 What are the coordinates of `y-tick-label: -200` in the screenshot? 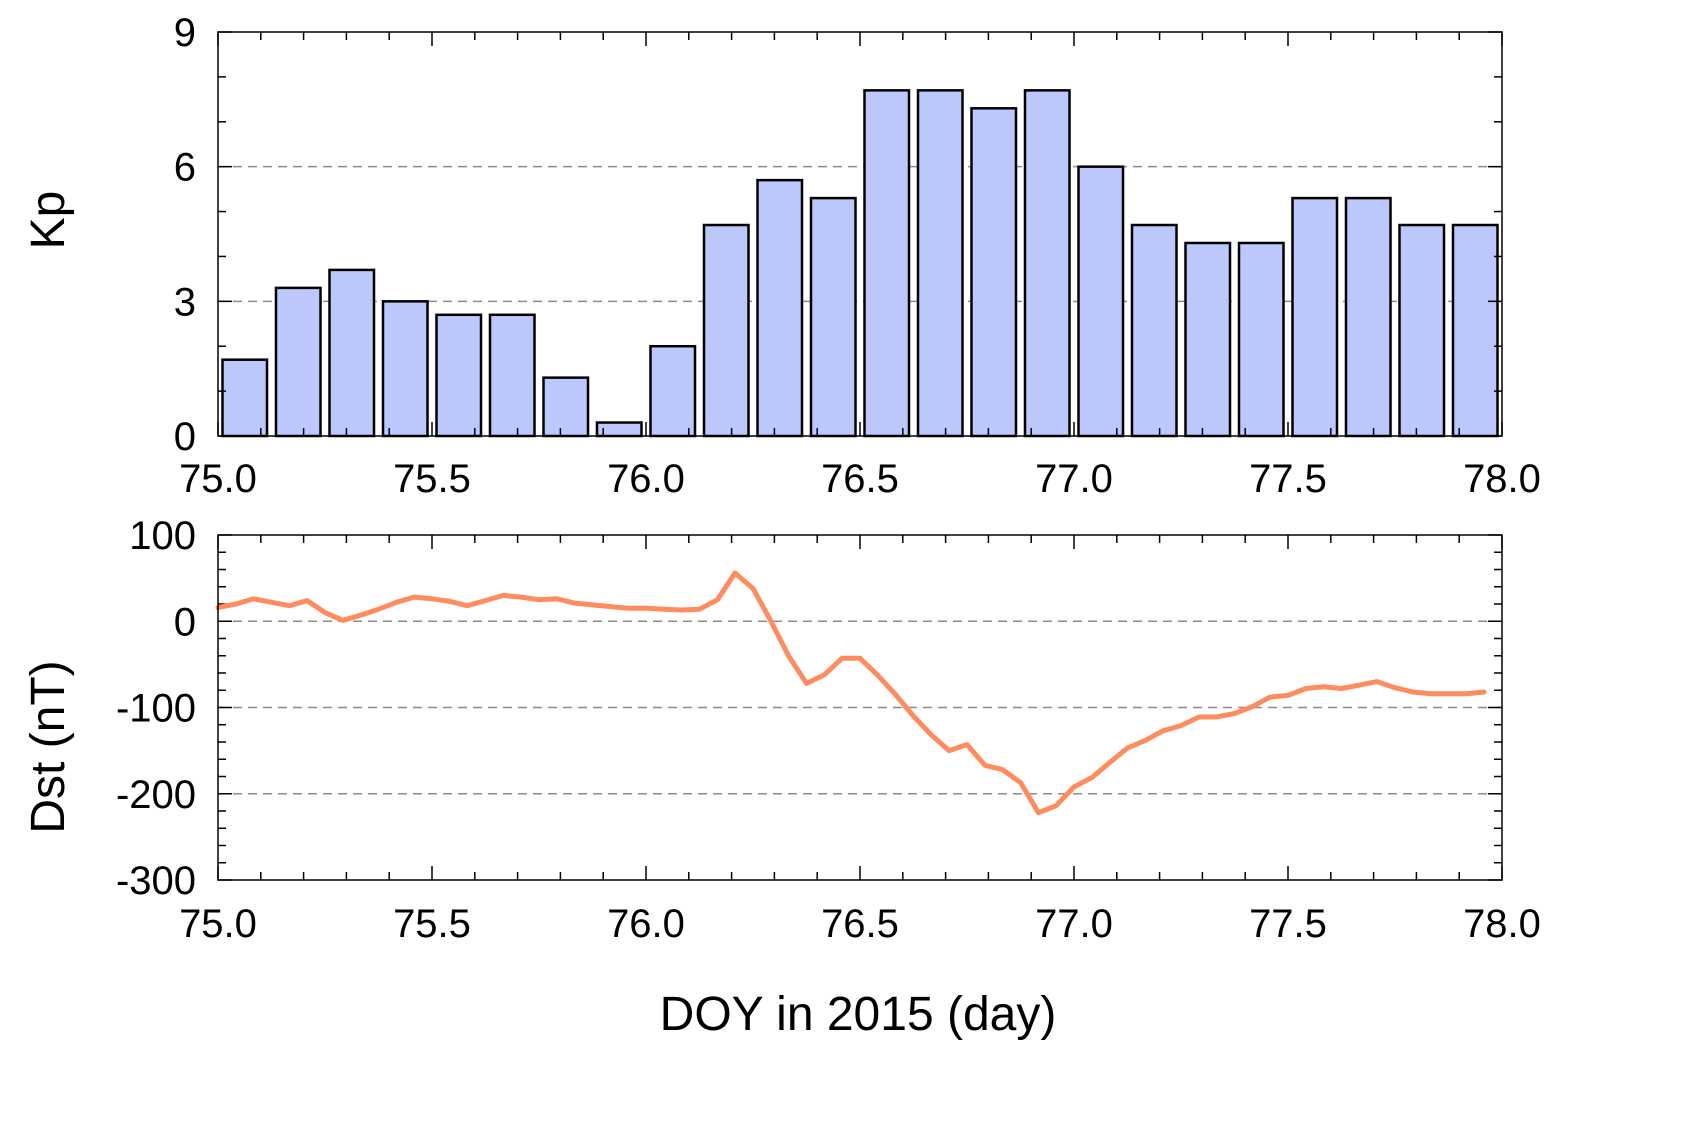 It's located at (156, 795).